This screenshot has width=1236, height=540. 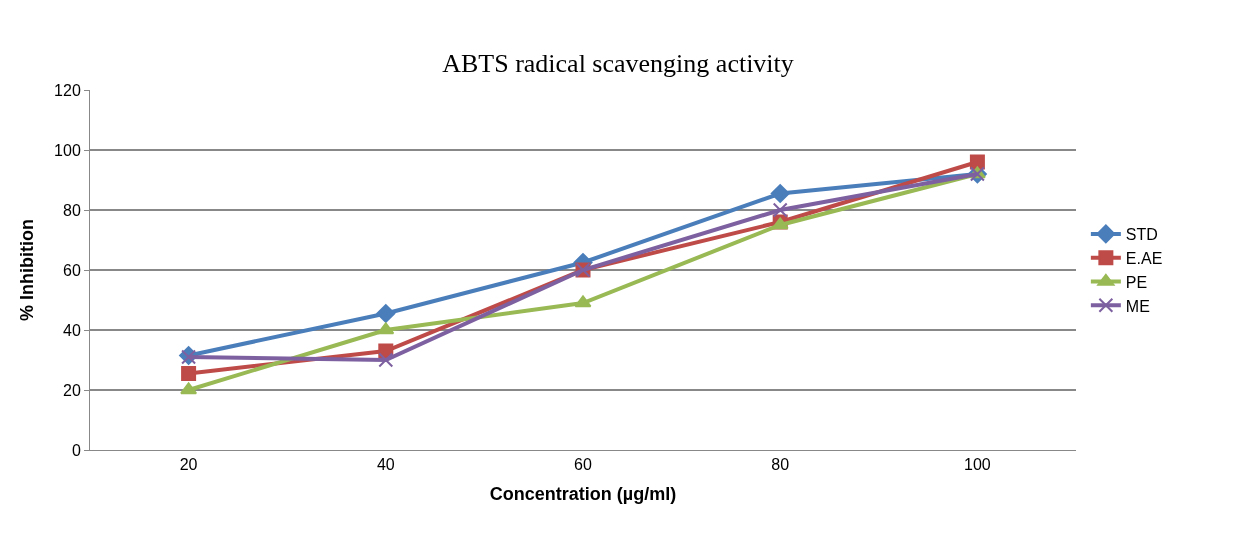 What do you see at coordinates (76, 450) in the screenshot?
I see `y-tick-label: 0` at bounding box center [76, 450].